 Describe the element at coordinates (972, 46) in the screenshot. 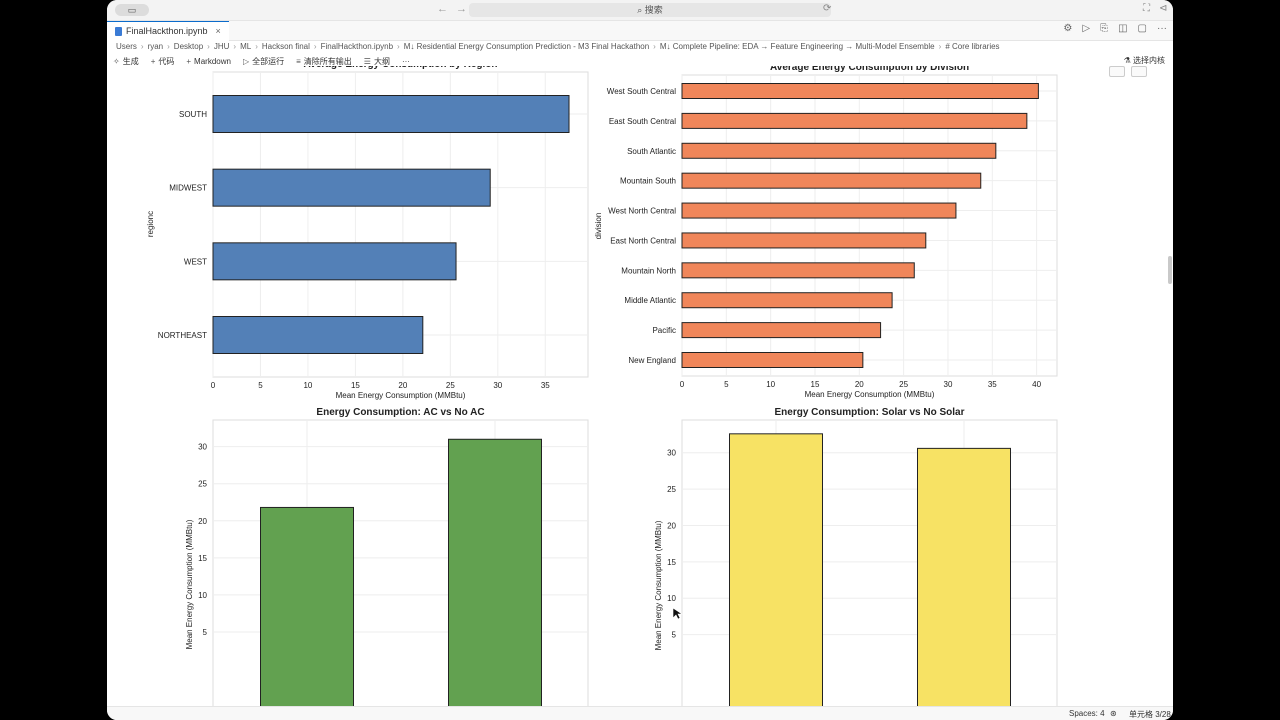

I see `breadcrumb-item: # Core libraries` at that location.